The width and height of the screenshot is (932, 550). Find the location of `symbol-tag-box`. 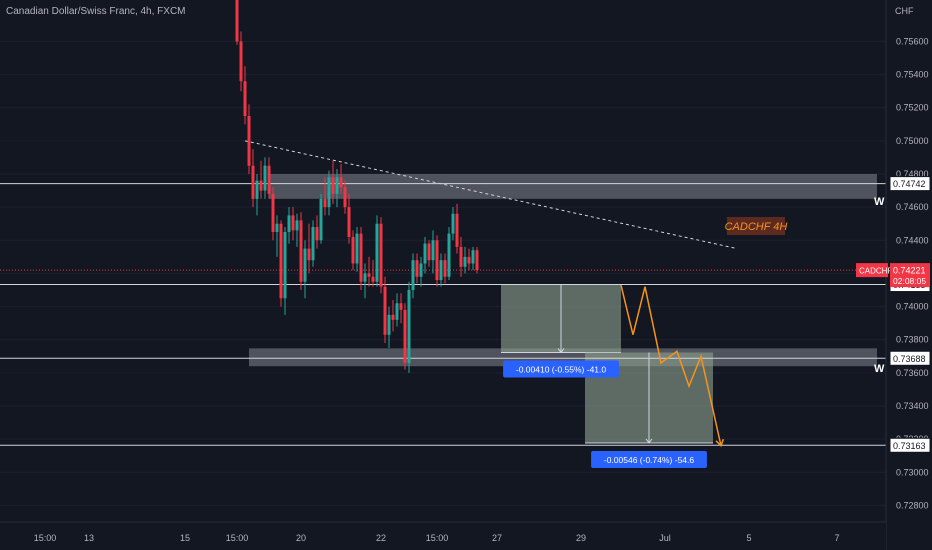

symbol-tag-box is located at coordinates (872, 270).